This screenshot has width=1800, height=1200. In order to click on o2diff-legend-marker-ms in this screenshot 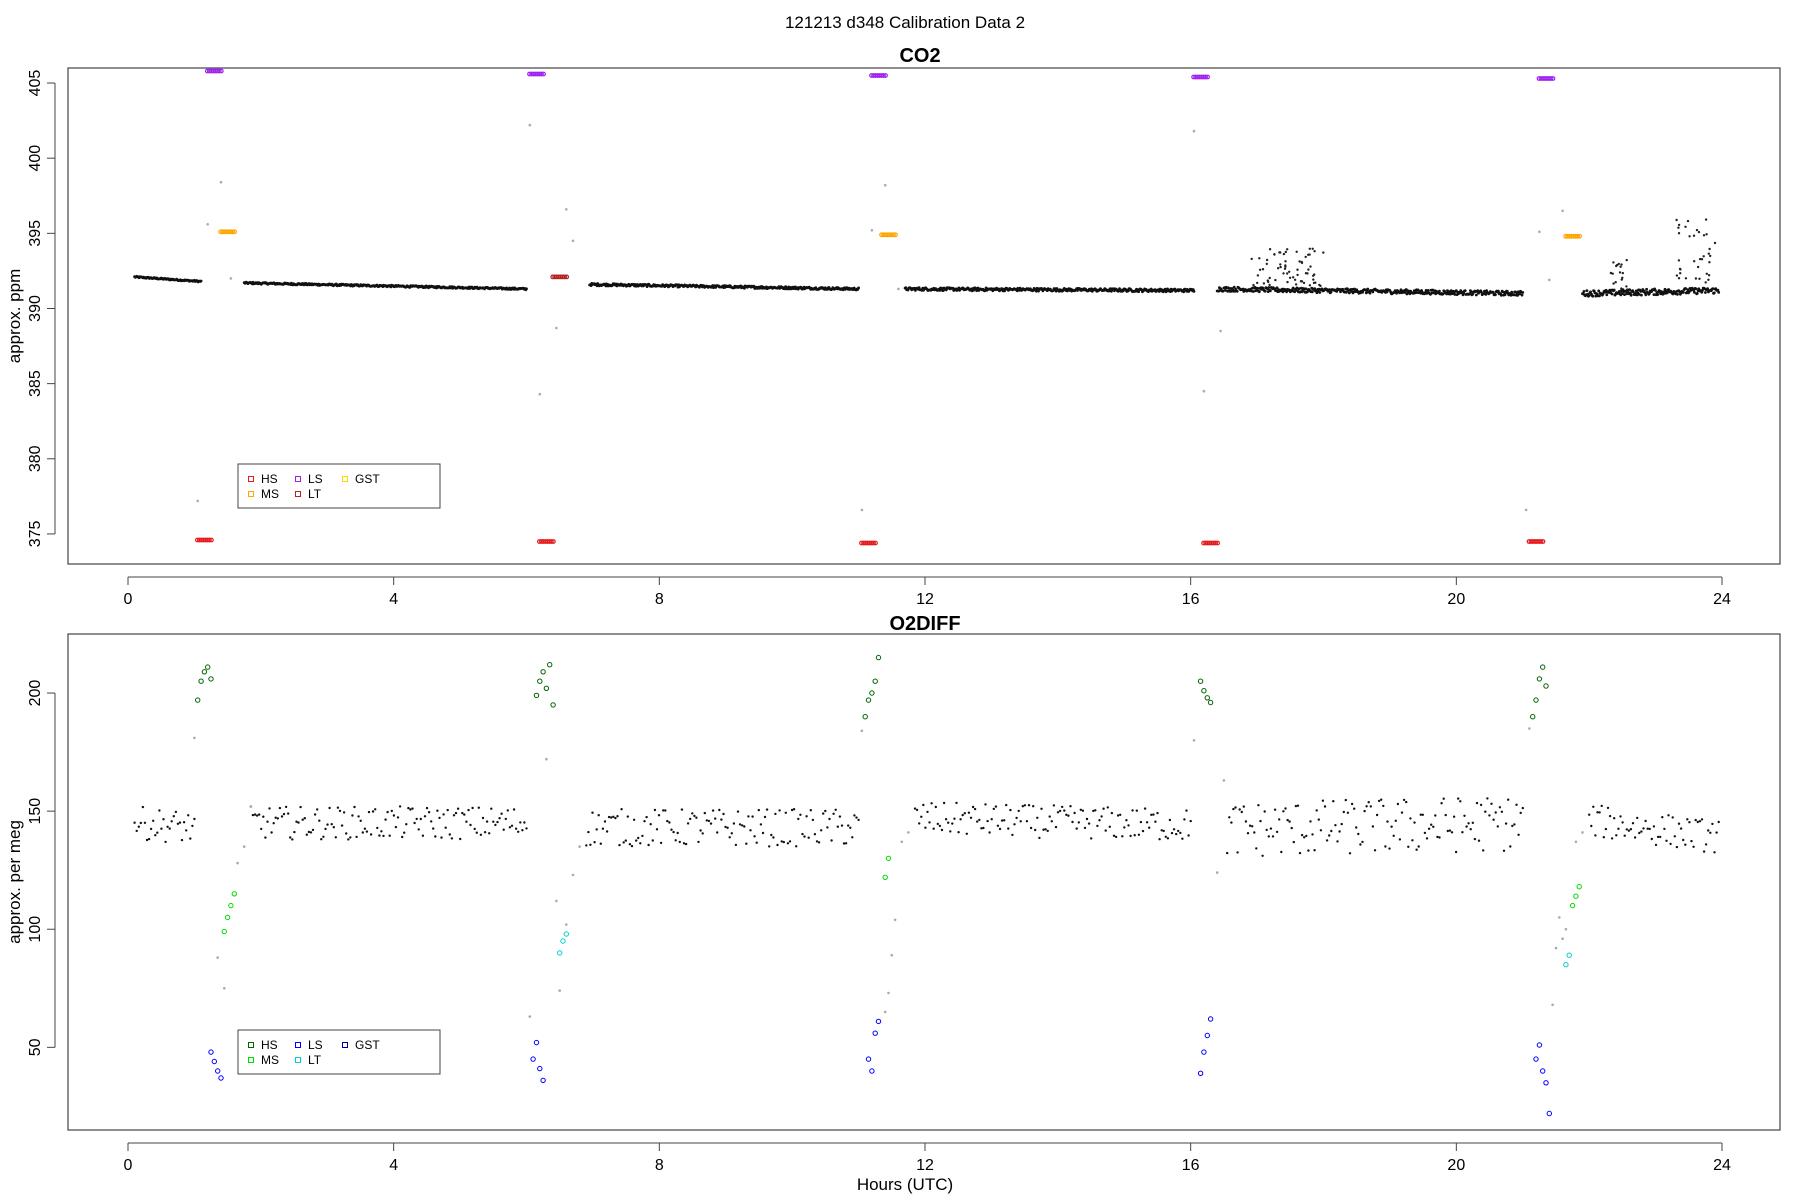, I will do `click(251, 1060)`.